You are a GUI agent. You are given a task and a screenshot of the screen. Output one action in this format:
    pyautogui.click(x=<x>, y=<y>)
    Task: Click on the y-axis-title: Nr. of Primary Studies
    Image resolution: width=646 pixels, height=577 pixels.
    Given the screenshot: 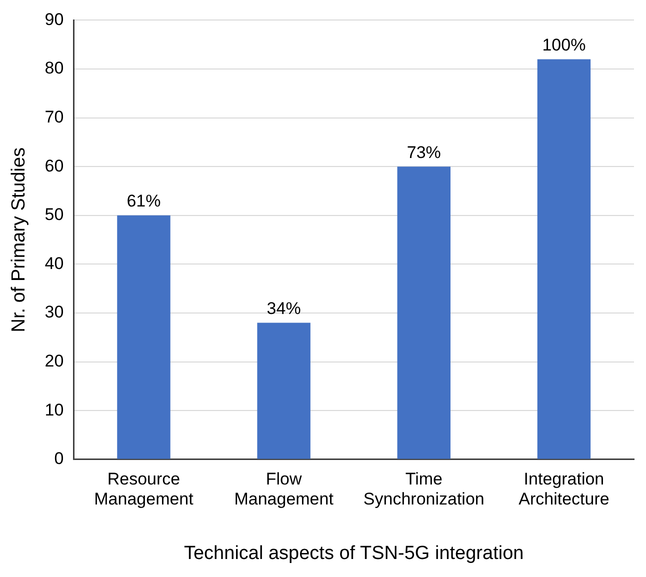 What is the action you would take?
    pyautogui.click(x=19, y=239)
    